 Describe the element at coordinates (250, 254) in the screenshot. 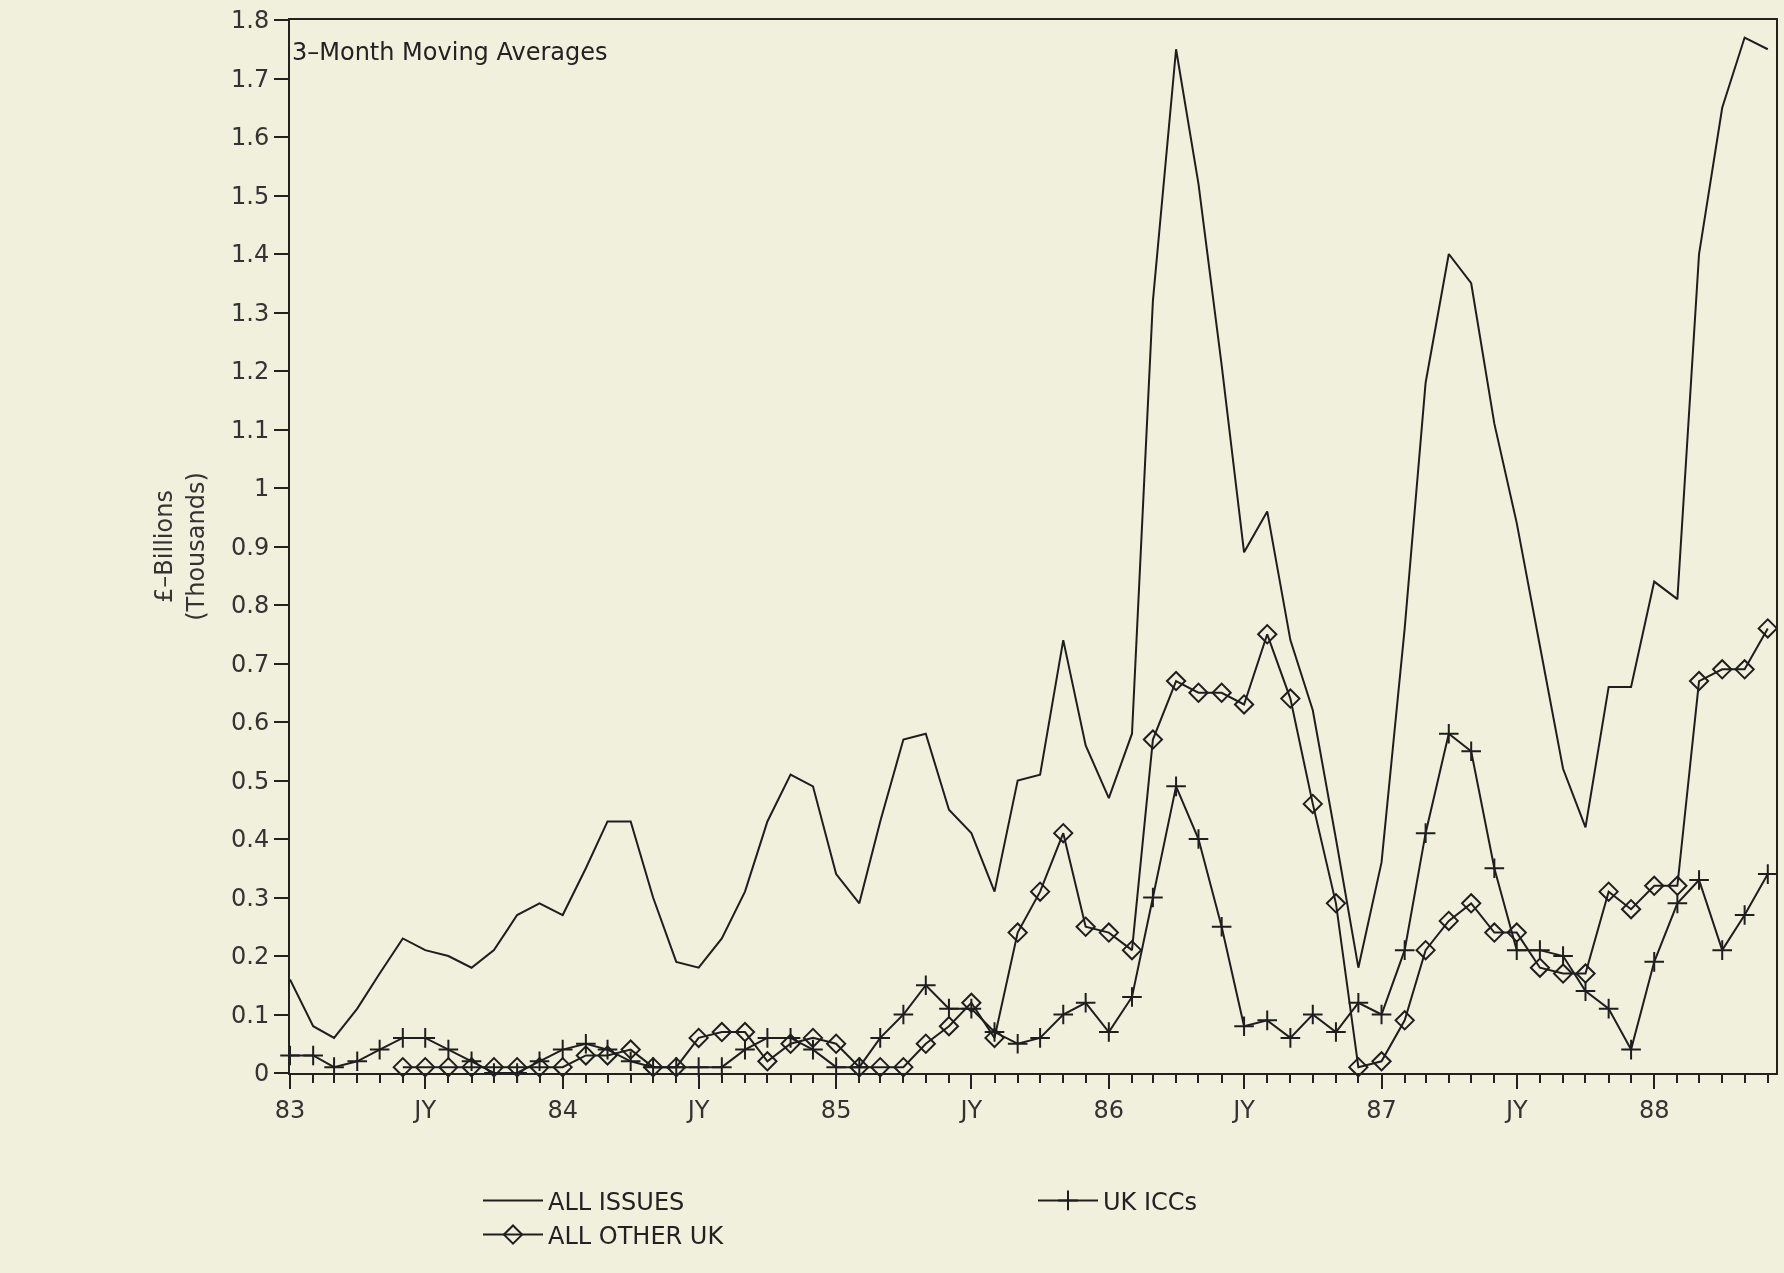

I see `y-tick-label: 1.4` at that location.